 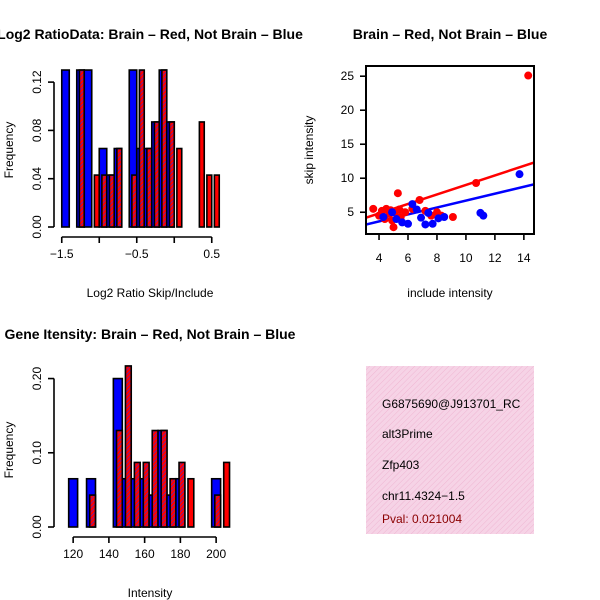 What do you see at coordinates (348, 144) in the screenshot?
I see `scatter-y-tick-label-2: 15` at bounding box center [348, 144].